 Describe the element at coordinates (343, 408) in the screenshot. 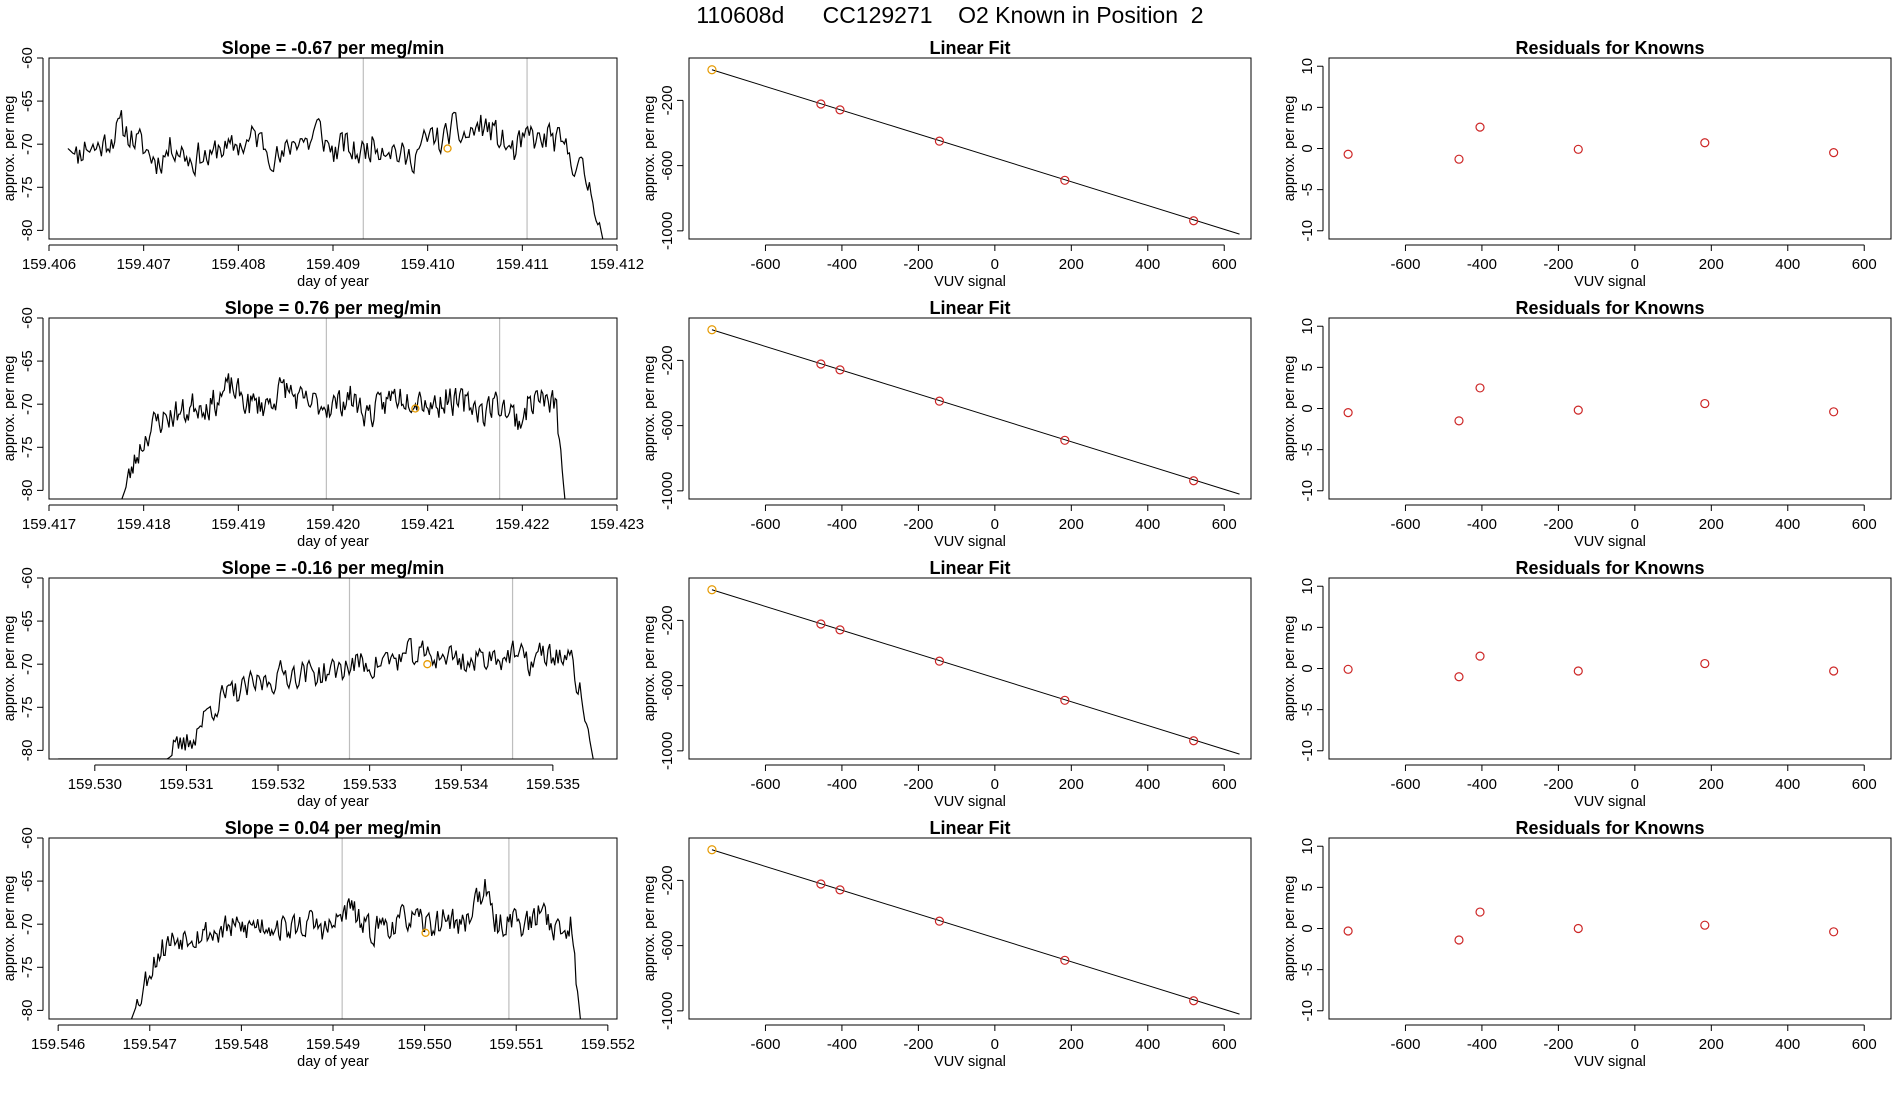

I see `plot-area` at that location.